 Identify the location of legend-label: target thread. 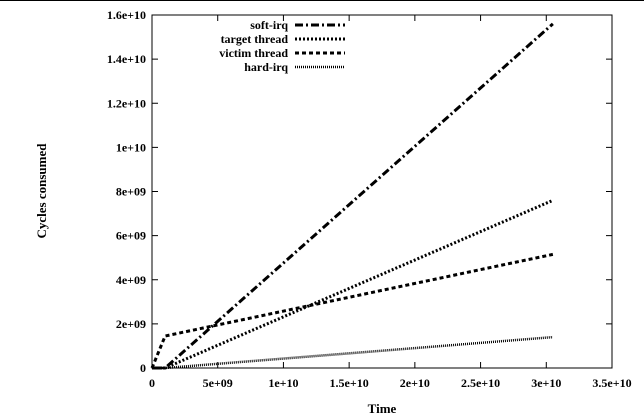
(255, 39).